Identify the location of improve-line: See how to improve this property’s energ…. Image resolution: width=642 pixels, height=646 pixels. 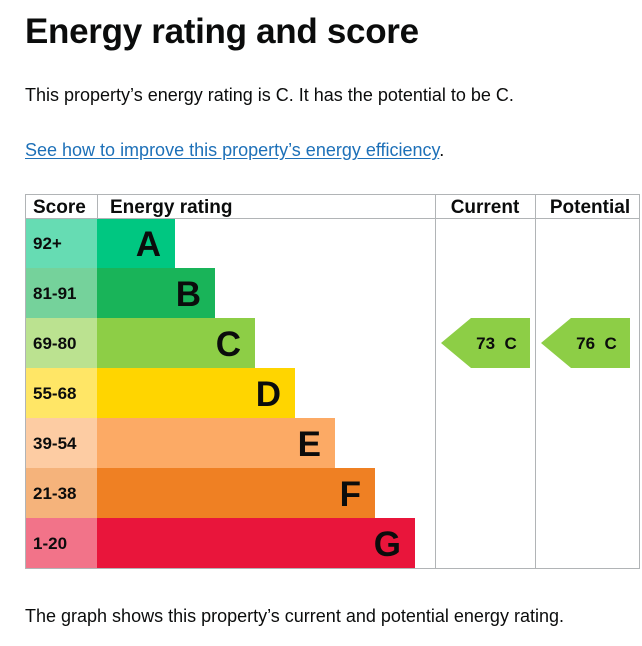
(234, 150).